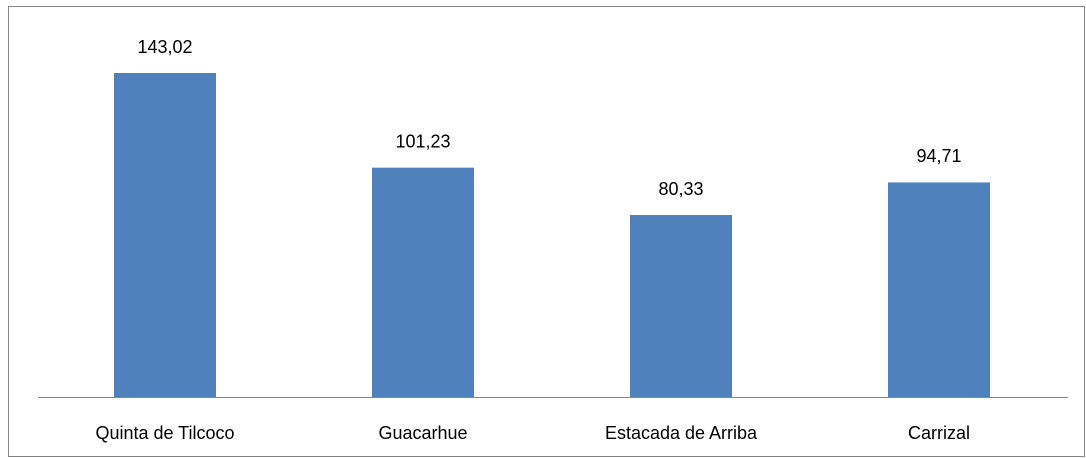  Describe the element at coordinates (938, 156) in the screenshot. I see `data-label: 94,71` at that location.